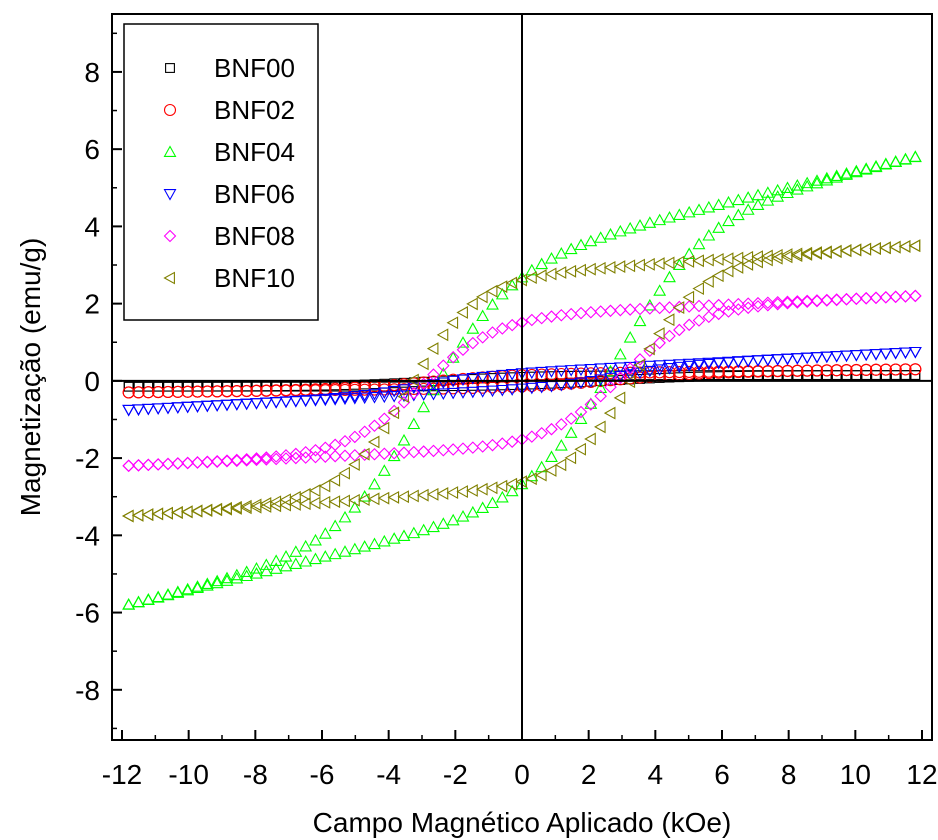 The height and width of the screenshot is (840, 938). Describe the element at coordinates (170, 151) in the screenshot. I see `legend-marker` at that location.